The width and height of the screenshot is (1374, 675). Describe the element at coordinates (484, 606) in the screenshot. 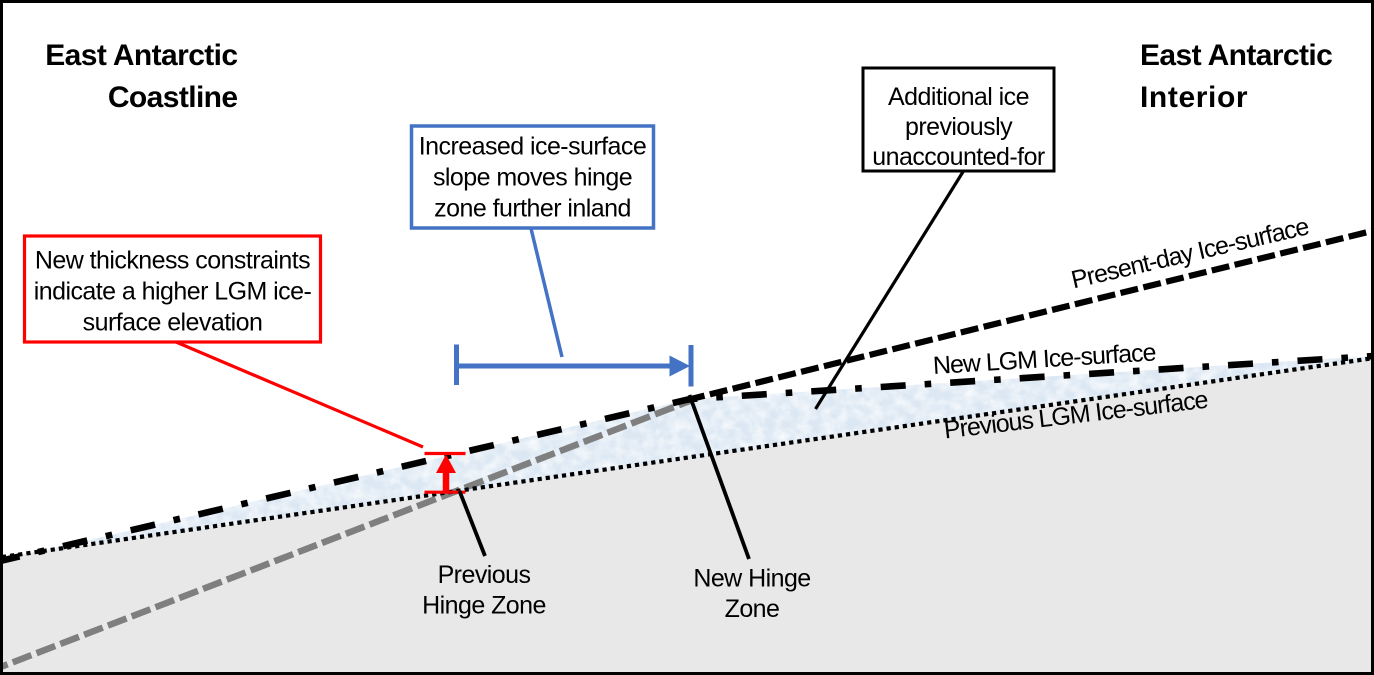

I see `svg-text: Hinge Zone` at that location.